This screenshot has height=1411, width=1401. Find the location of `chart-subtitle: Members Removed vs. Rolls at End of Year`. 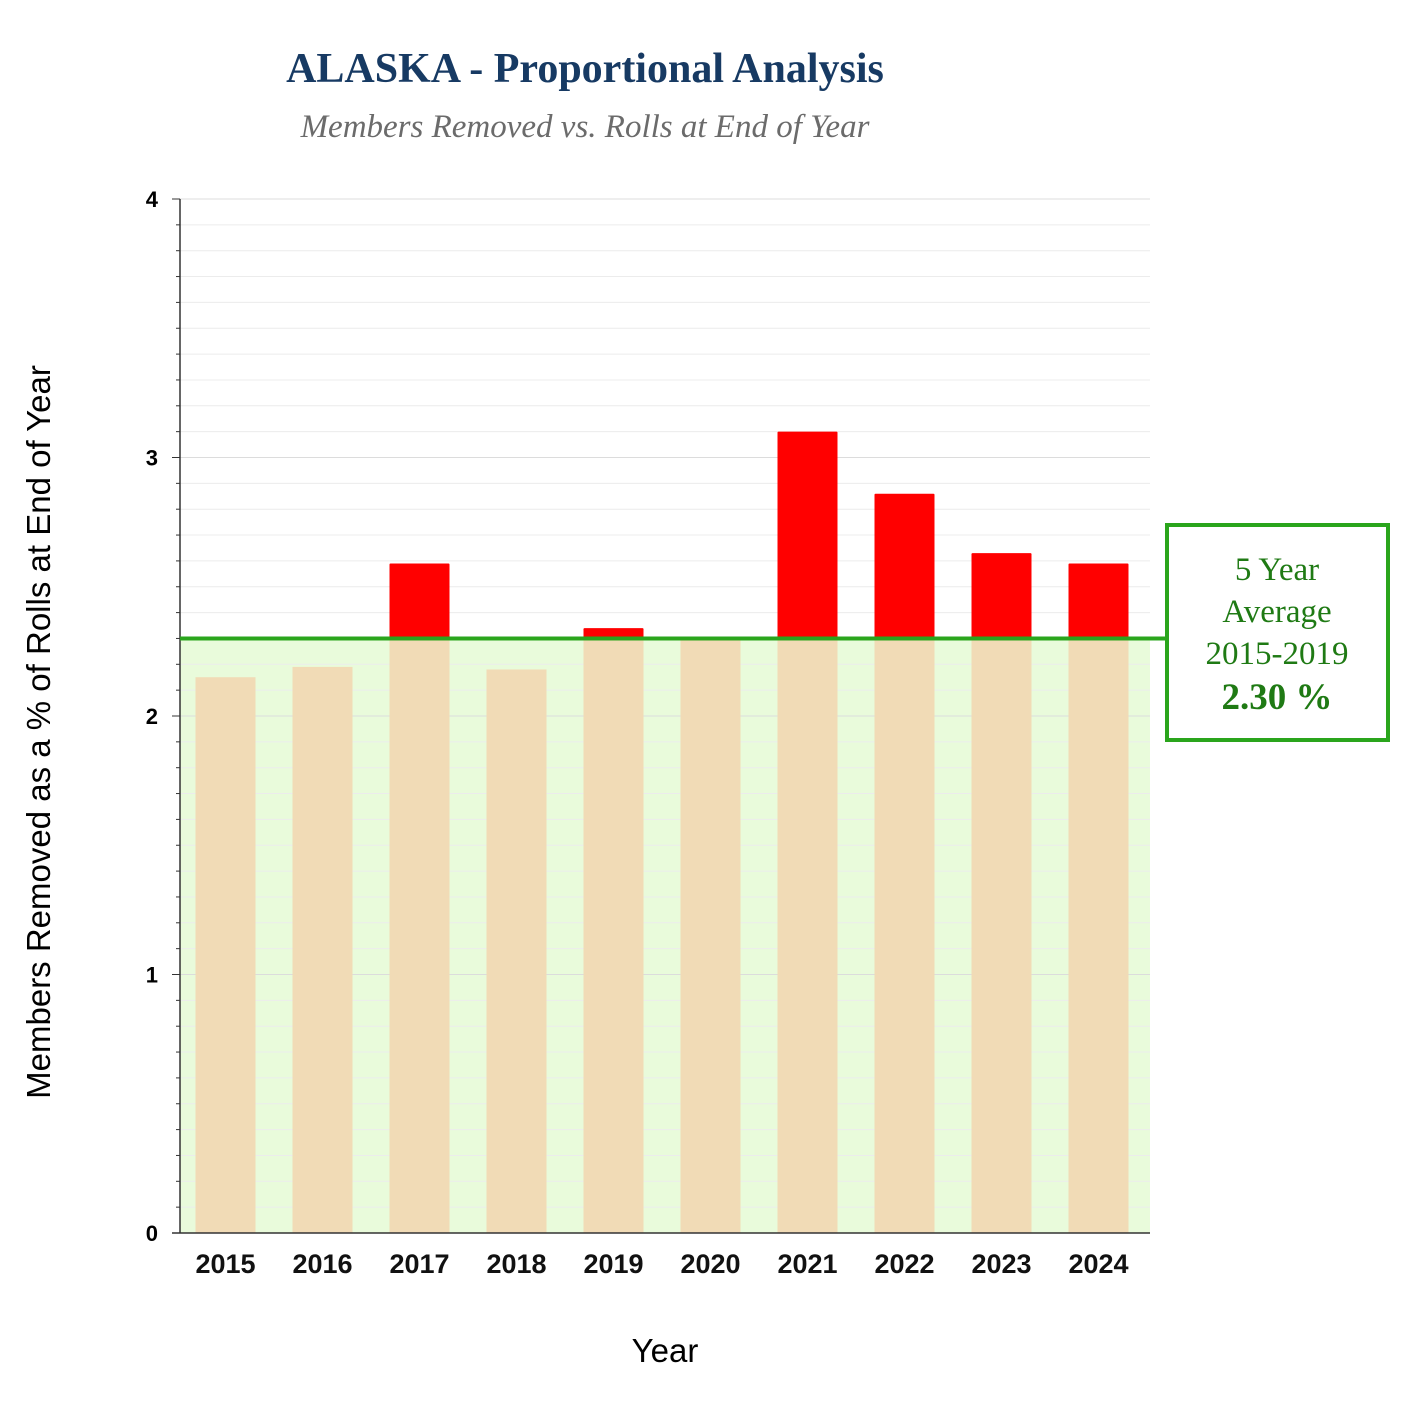

chart-subtitle: Members Removed vs. Rolls at End of Year is located at coordinates (585, 127).